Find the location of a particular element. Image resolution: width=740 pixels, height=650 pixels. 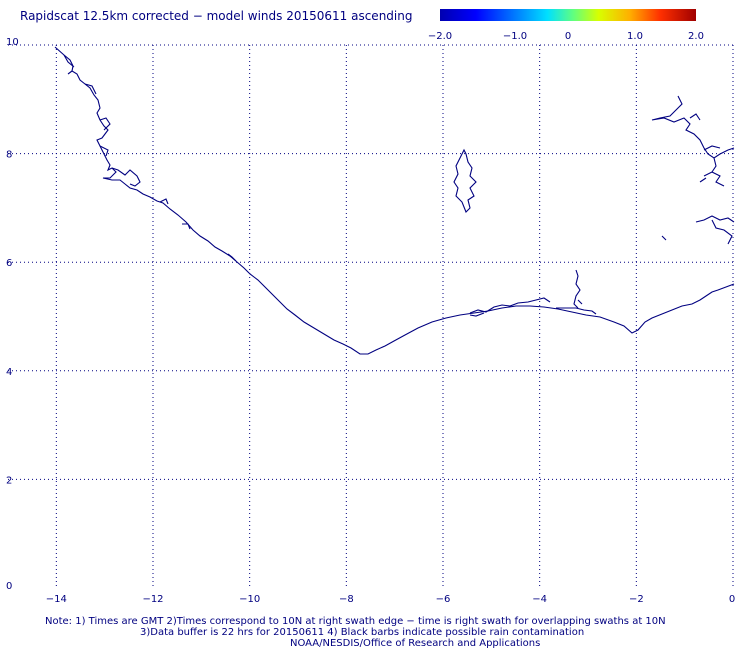

colorbar-label: 0 is located at coordinates (568, 36).